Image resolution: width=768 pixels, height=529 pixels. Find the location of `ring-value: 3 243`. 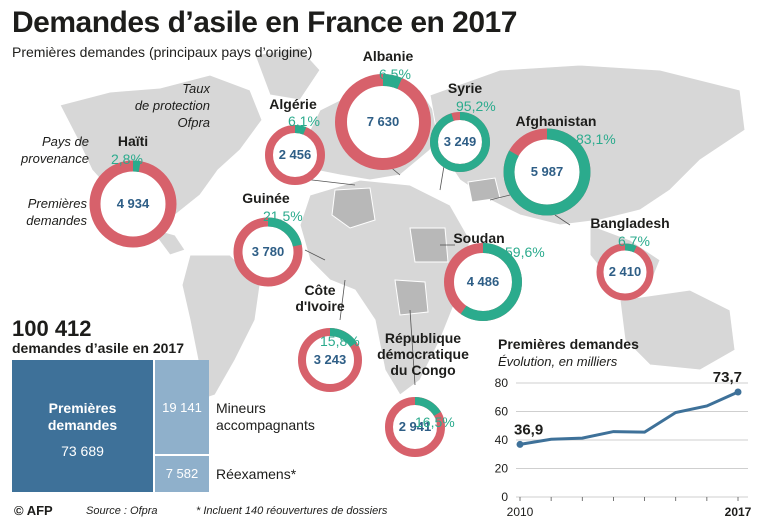

ring-value: 3 243 is located at coordinates (330, 359).